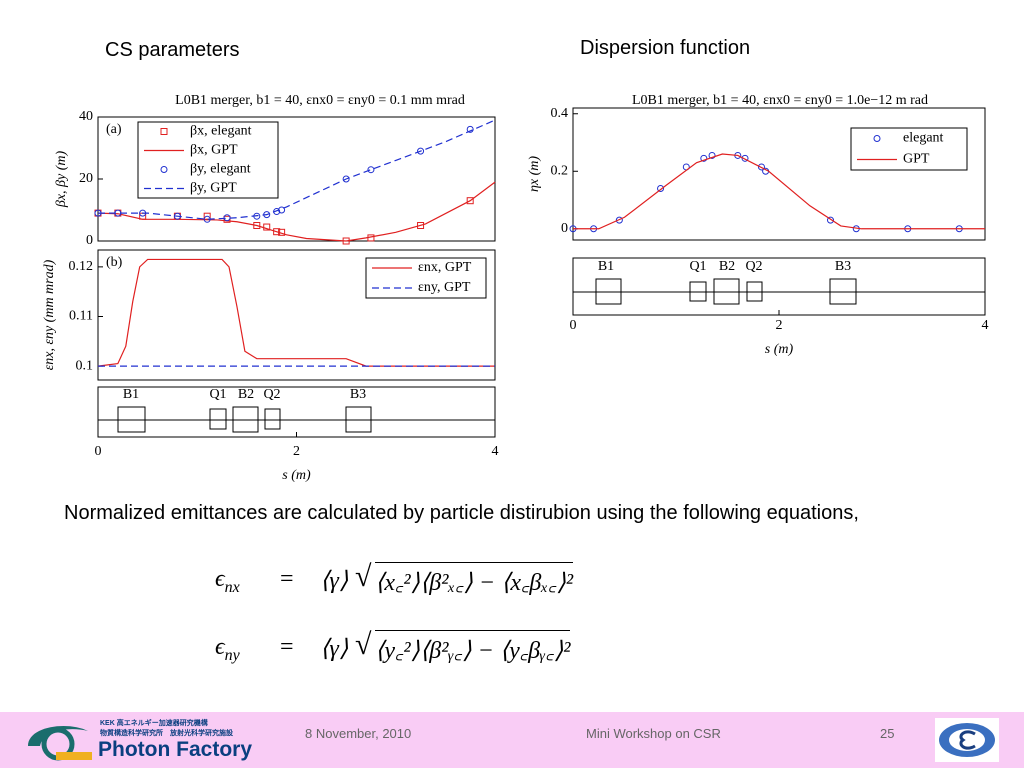 The height and width of the screenshot is (768, 1024). Describe the element at coordinates (665, 48) in the screenshot. I see `heading: Dispersion function` at that location.